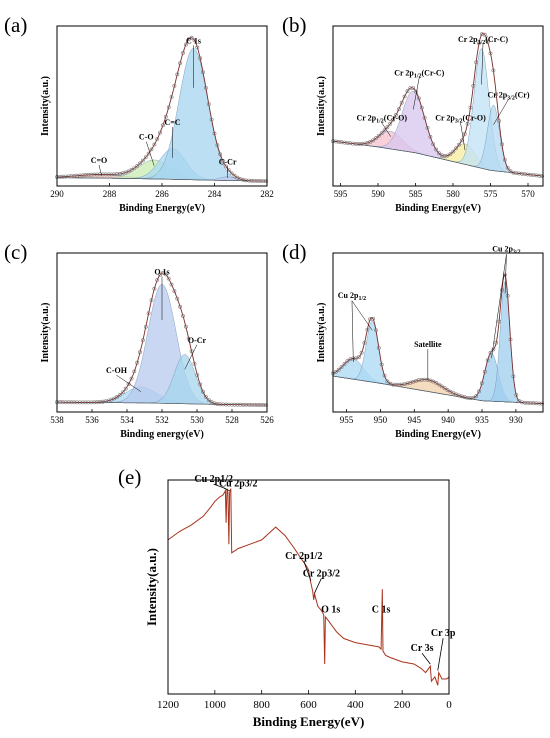 This screenshot has width=550, height=738. What do you see at coordinates (509, 95) in the screenshot?
I see `peak-label: Cr 2p3/2(Cr)` at bounding box center [509, 95].